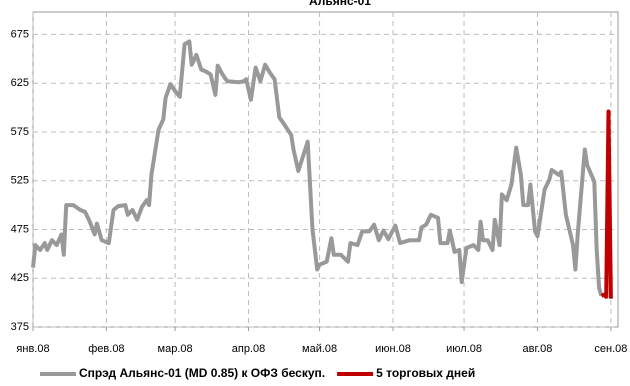  I want to click on x-tick-label: апр.08, so click(248, 349).